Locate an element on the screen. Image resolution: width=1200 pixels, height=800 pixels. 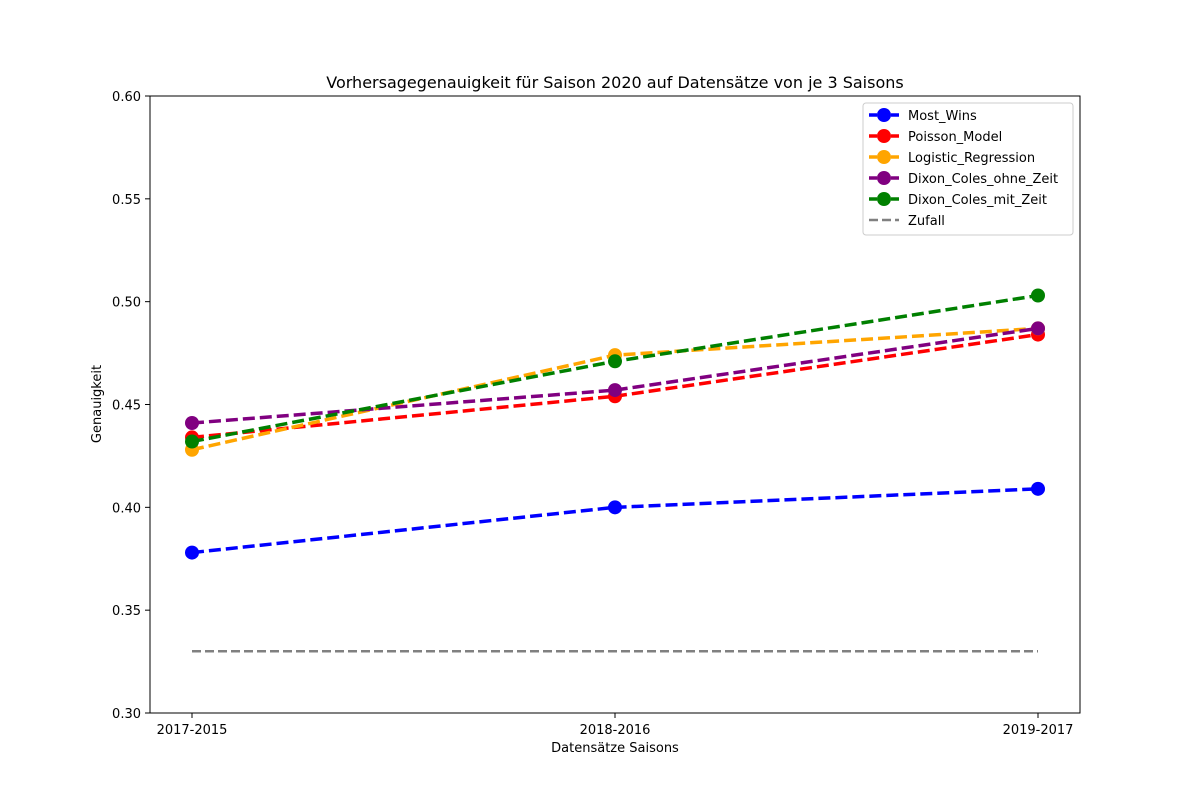
y-tick-label: 0.50 is located at coordinates (126, 303).